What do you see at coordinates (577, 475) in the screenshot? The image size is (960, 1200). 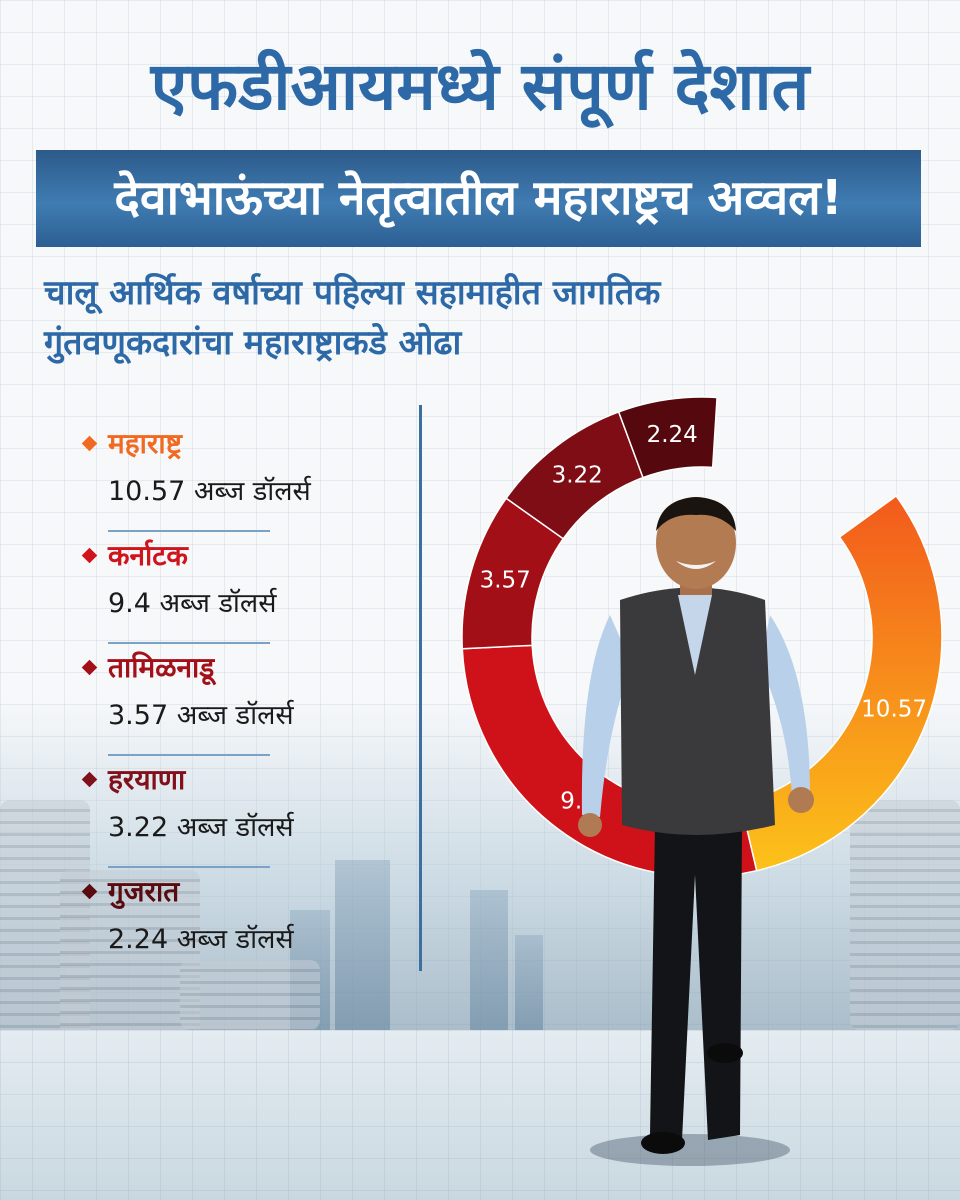 I see `slice-data-label: 3.22` at bounding box center [577, 475].